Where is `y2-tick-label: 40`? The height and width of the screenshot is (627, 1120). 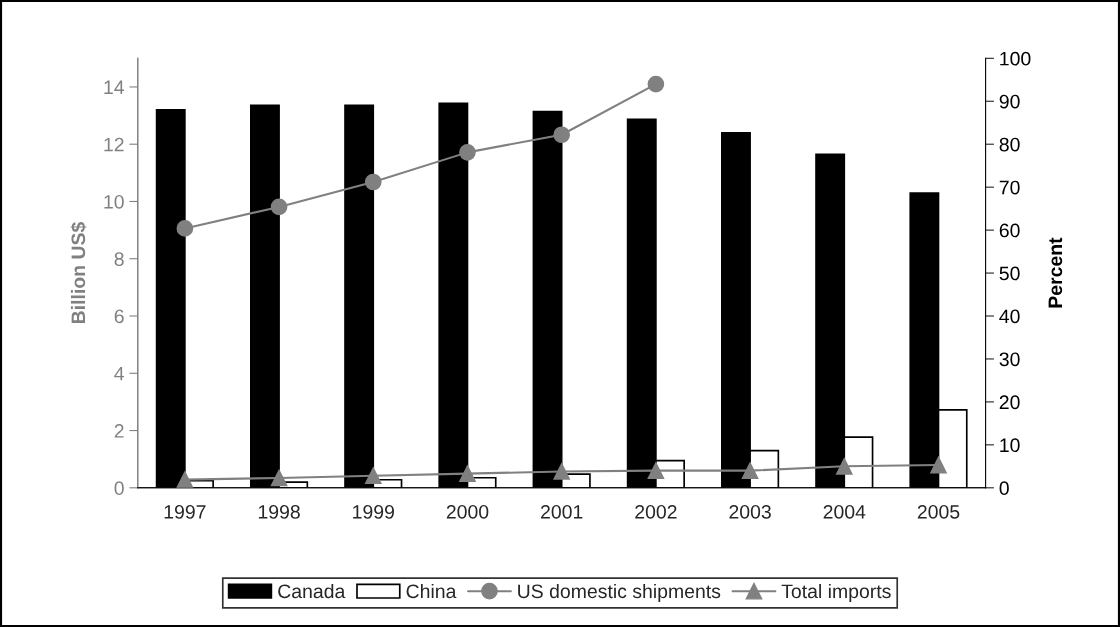
y2-tick-label: 40 is located at coordinates (1009, 316).